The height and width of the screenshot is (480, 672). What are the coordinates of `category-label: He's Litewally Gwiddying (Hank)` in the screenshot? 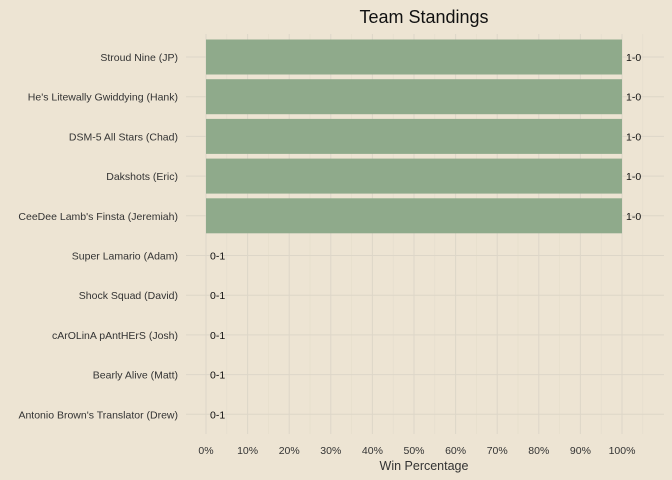 It's located at (103, 98).